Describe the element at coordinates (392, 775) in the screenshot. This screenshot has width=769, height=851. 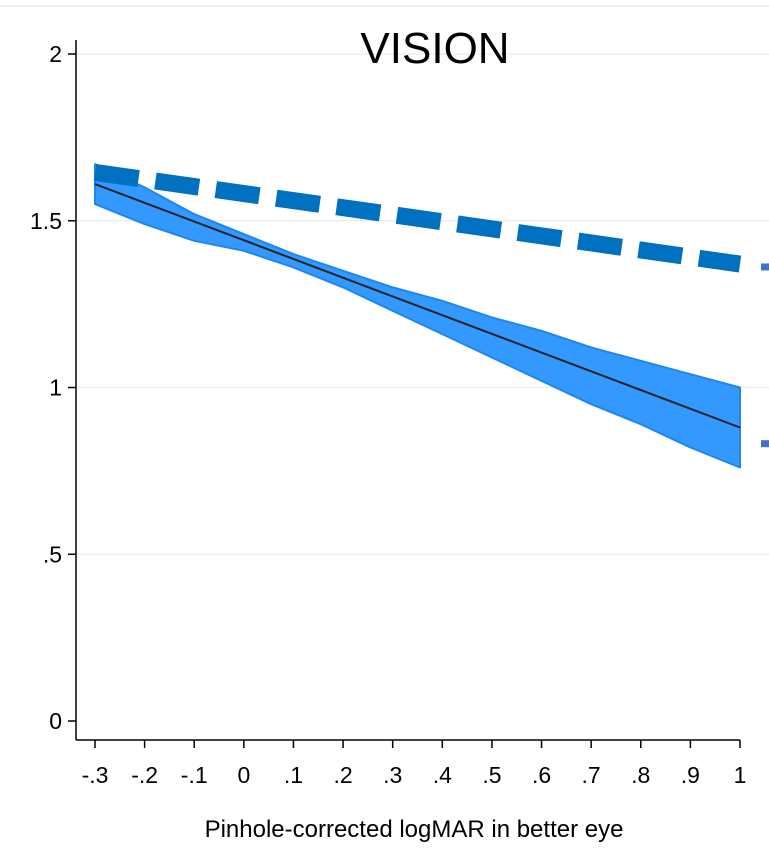
I see `x-tick-label-6: .3` at that location.